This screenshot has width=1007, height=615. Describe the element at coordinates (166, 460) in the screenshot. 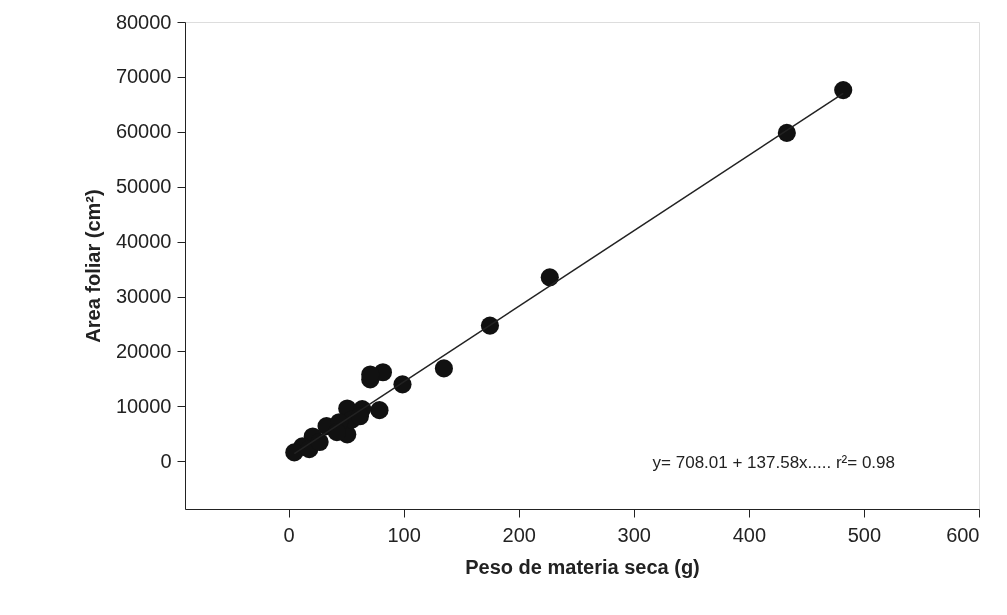

I see `y-tick-label: 0` at that location.